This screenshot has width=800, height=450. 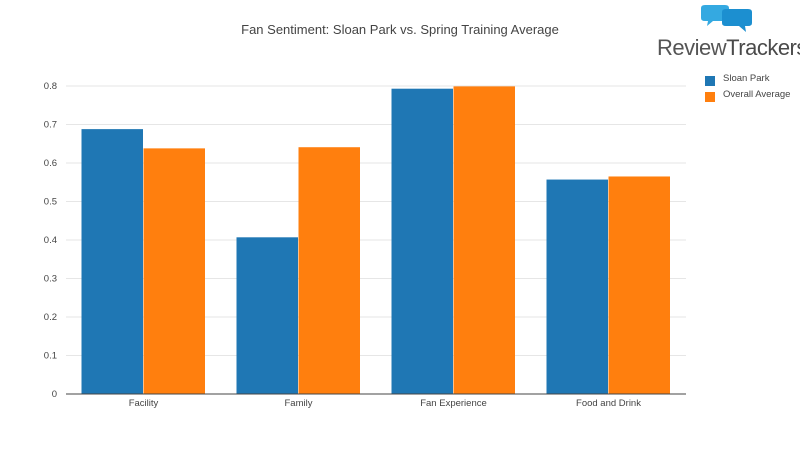 What do you see at coordinates (50, 202) in the screenshot?
I see `y-tick-label: 0.5` at bounding box center [50, 202].